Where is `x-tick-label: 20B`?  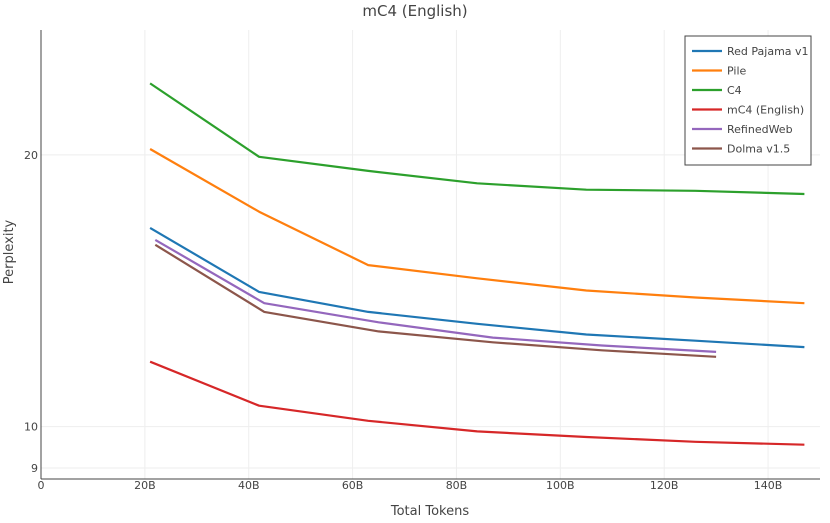
x-tick-label: 20B is located at coordinates (145, 485).